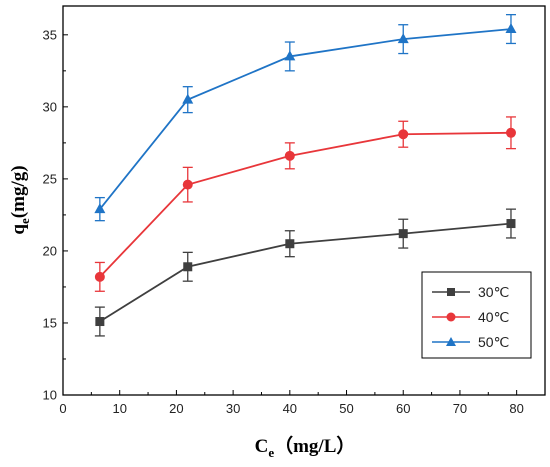  Describe the element at coordinates (50, 106) in the screenshot. I see `y-tick-label: 30` at that location.